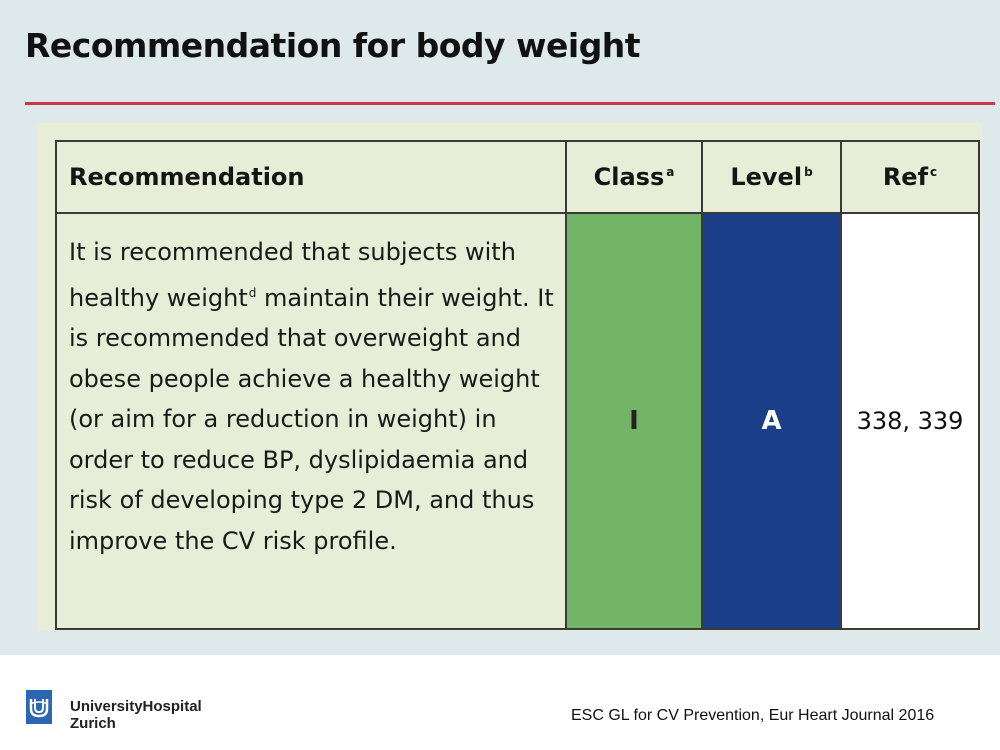 This screenshot has height=750, width=1000. What do you see at coordinates (252, 292) in the screenshot?
I see `weight-footnote: d` at bounding box center [252, 292].